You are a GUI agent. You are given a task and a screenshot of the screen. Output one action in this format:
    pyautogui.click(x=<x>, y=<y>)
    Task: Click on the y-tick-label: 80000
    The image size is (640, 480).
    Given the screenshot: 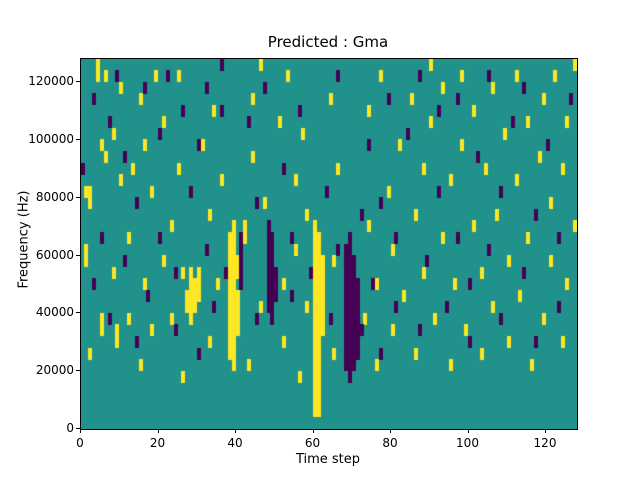 What is the action you would take?
    pyautogui.click(x=54, y=196)
    